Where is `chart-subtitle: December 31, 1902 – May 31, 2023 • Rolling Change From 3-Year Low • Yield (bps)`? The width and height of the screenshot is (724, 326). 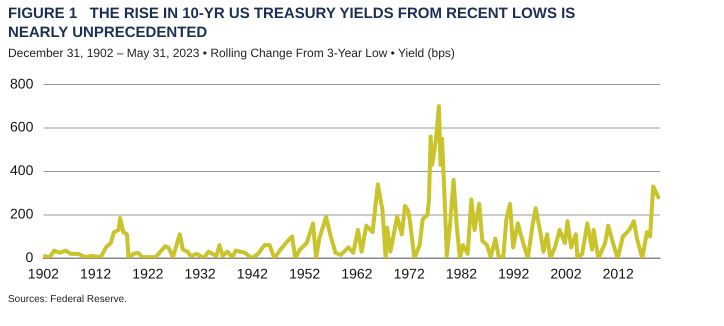 chart-subtitle: December 31, 1902 – May 31, 2023 • Rolling Change From 3-Year Low • Yield (bps) is located at coordinates (231, 53).